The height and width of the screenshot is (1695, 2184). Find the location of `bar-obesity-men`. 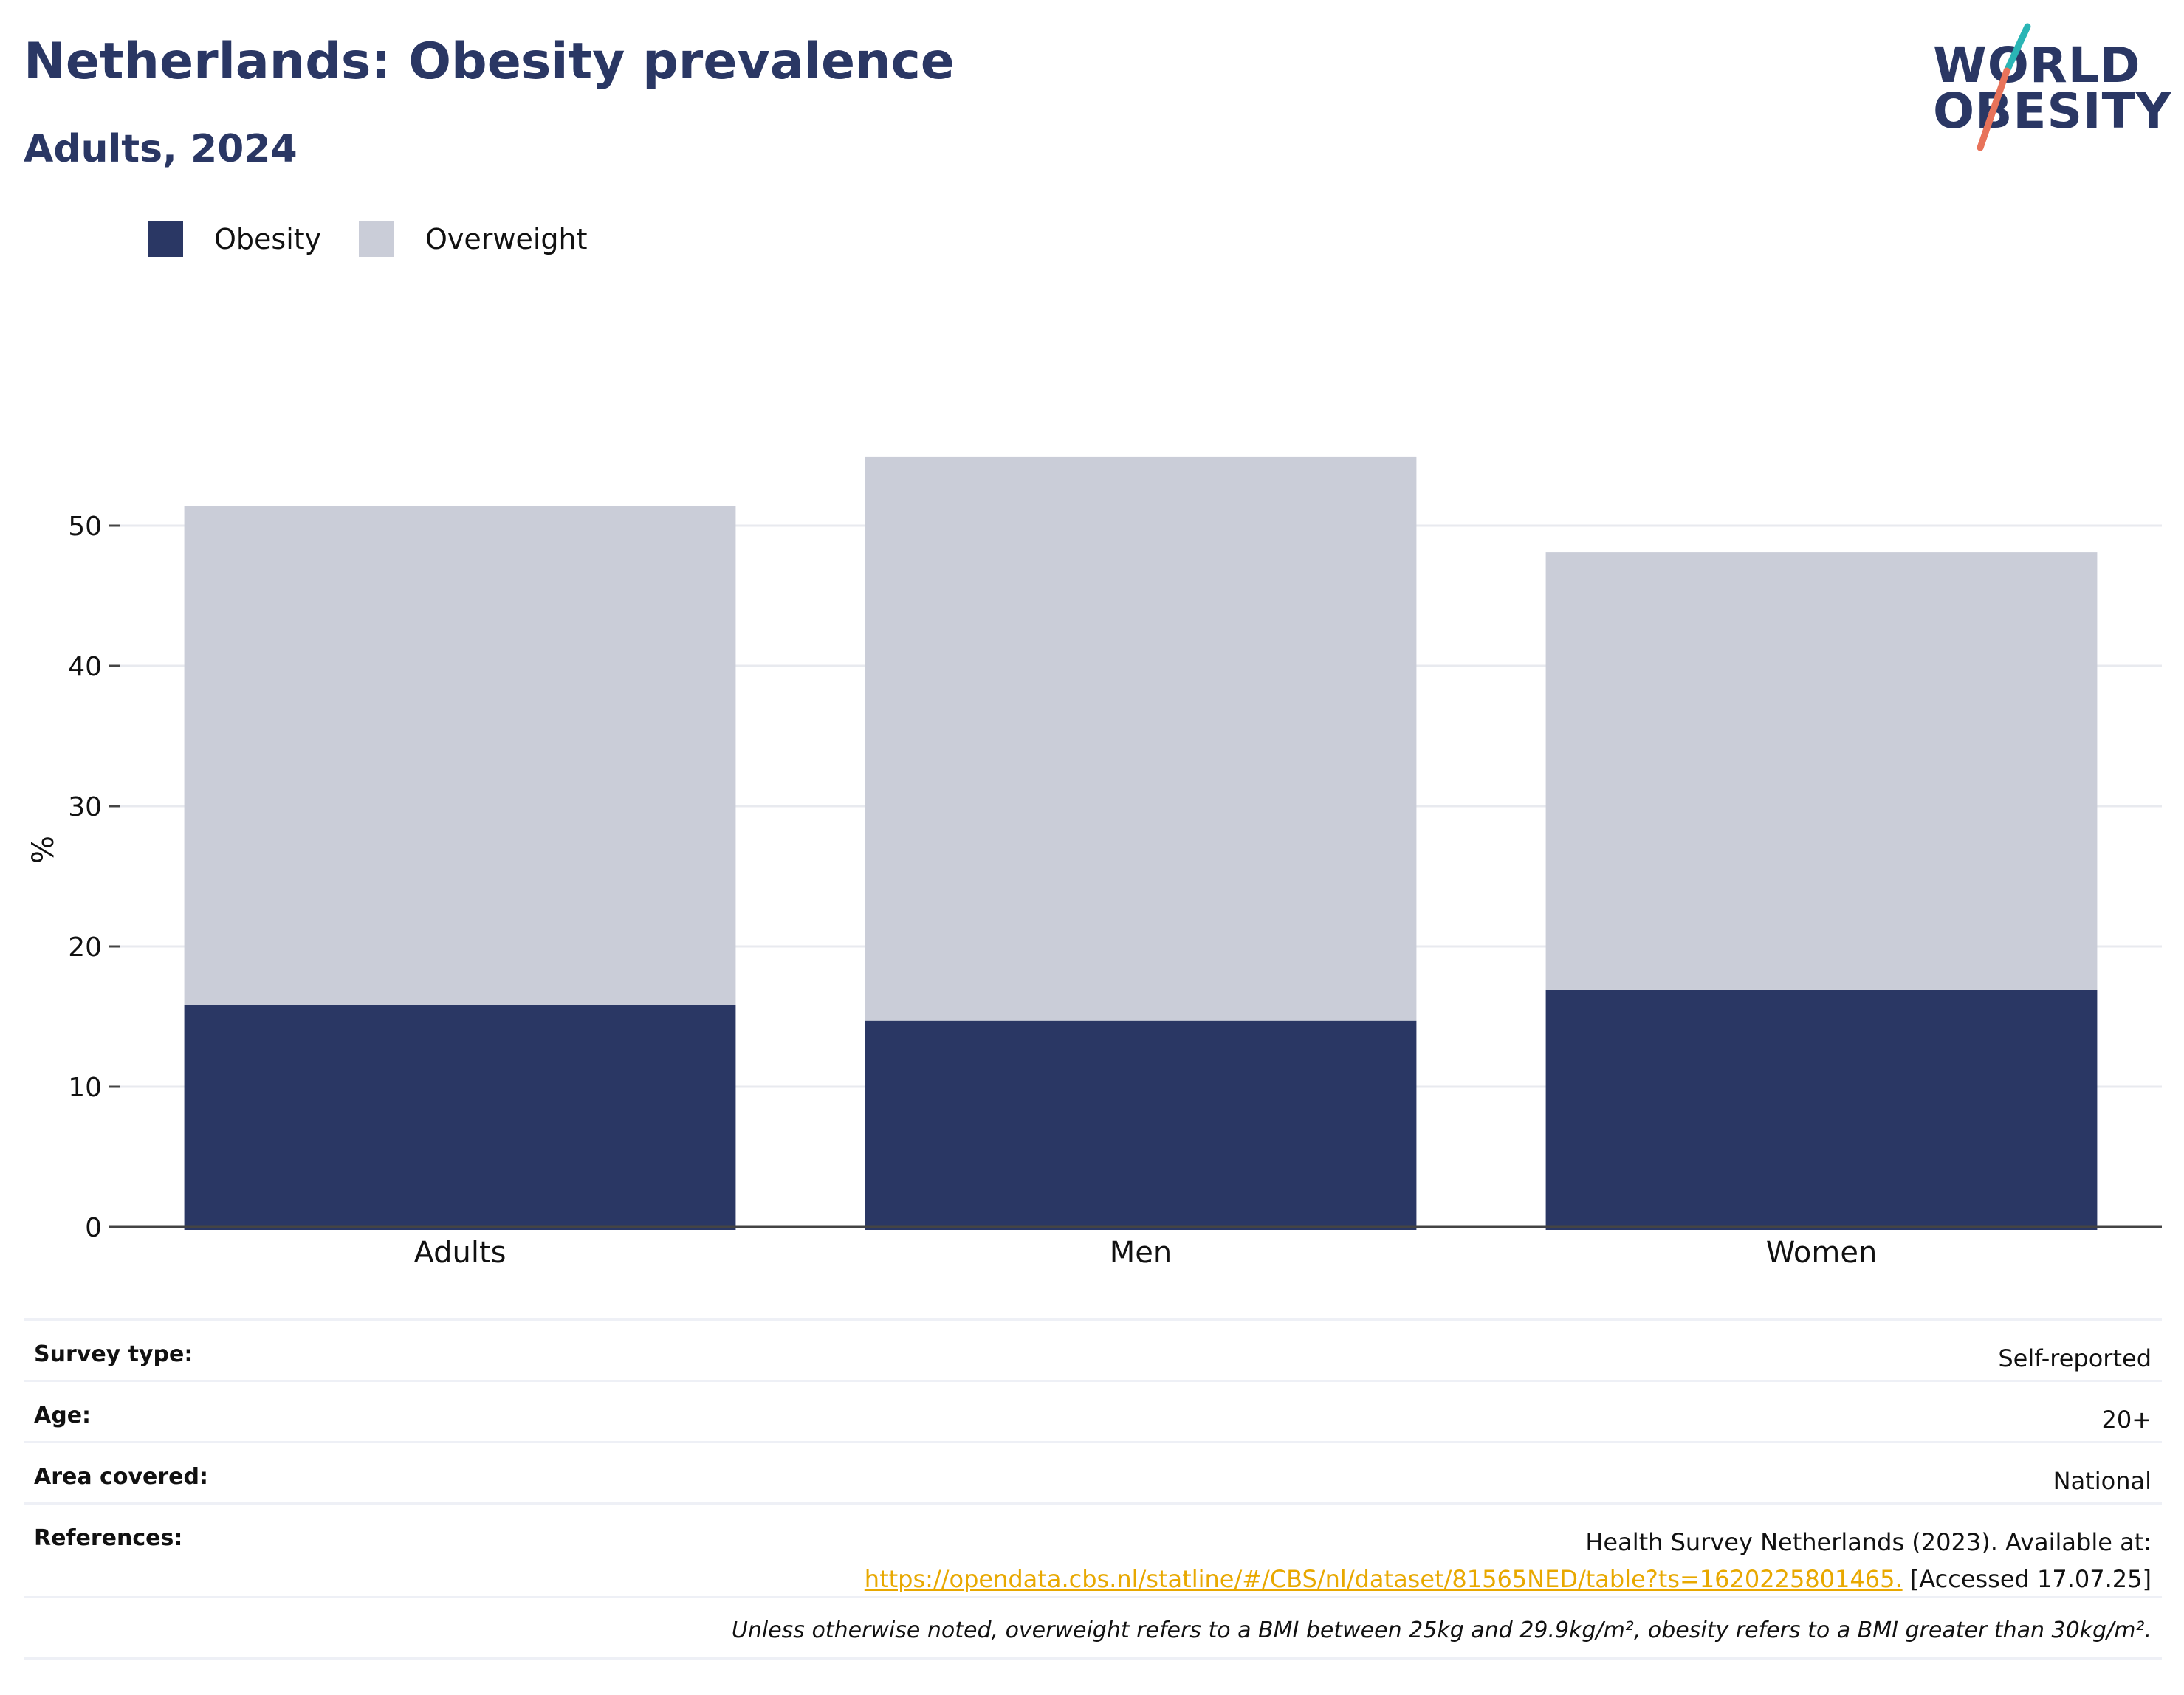

bar-obesity-men is located at coordinates (1141, 1125).